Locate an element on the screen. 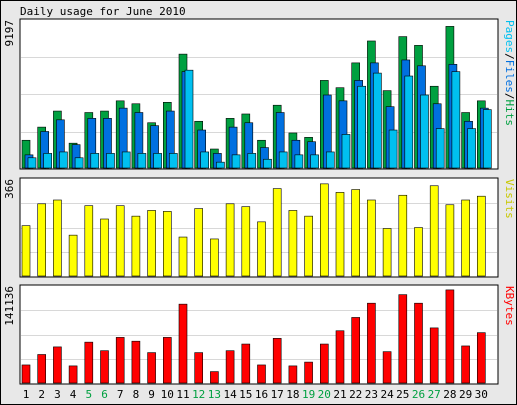 The width and height of the screenshot is (517, 405). x-tick-label: 17 is located at coordinates (277, 394).